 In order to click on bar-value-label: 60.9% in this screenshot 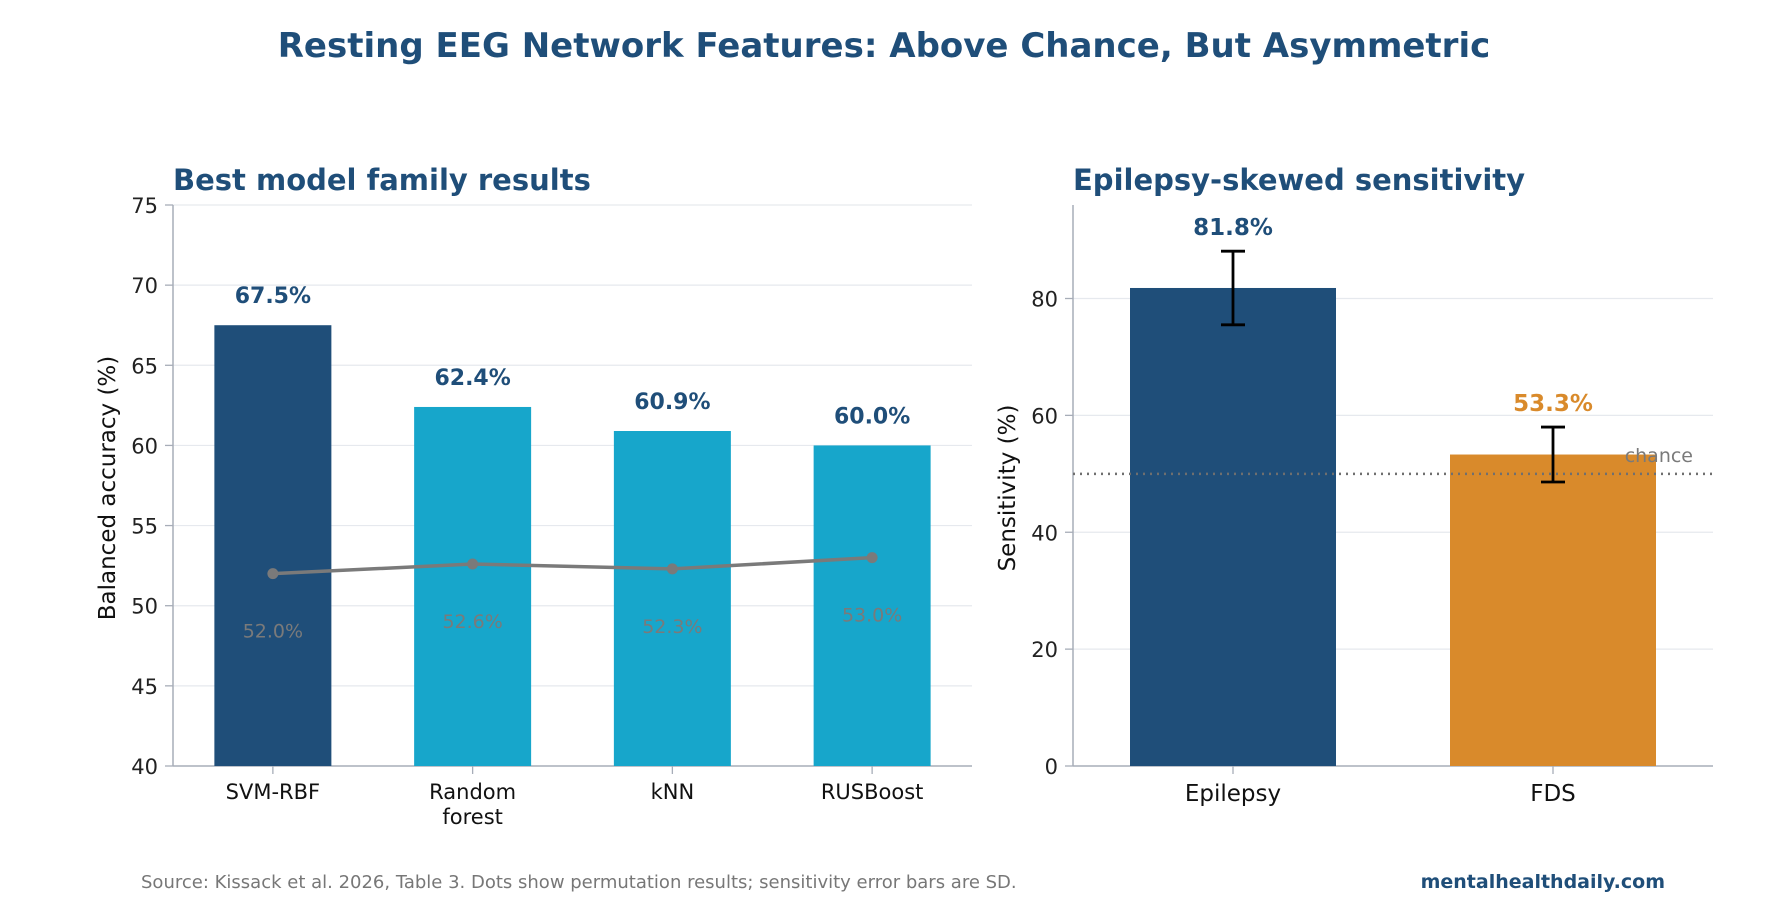, I will do `click(672, 402)`.